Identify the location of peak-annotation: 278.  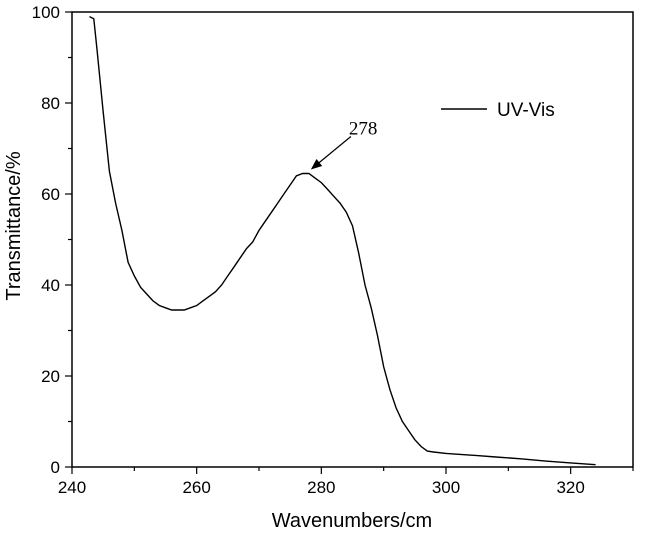
(344, 144).